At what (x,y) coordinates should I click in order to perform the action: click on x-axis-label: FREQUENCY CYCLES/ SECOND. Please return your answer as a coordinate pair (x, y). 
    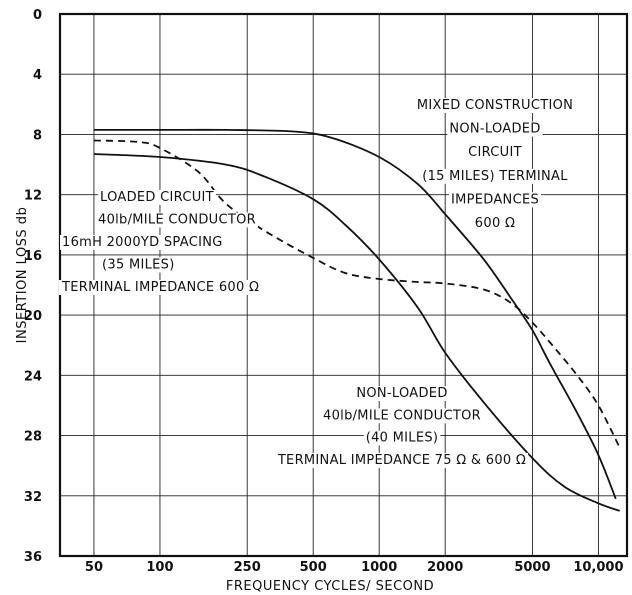
    Looking at the image, I should click on (330, 586).